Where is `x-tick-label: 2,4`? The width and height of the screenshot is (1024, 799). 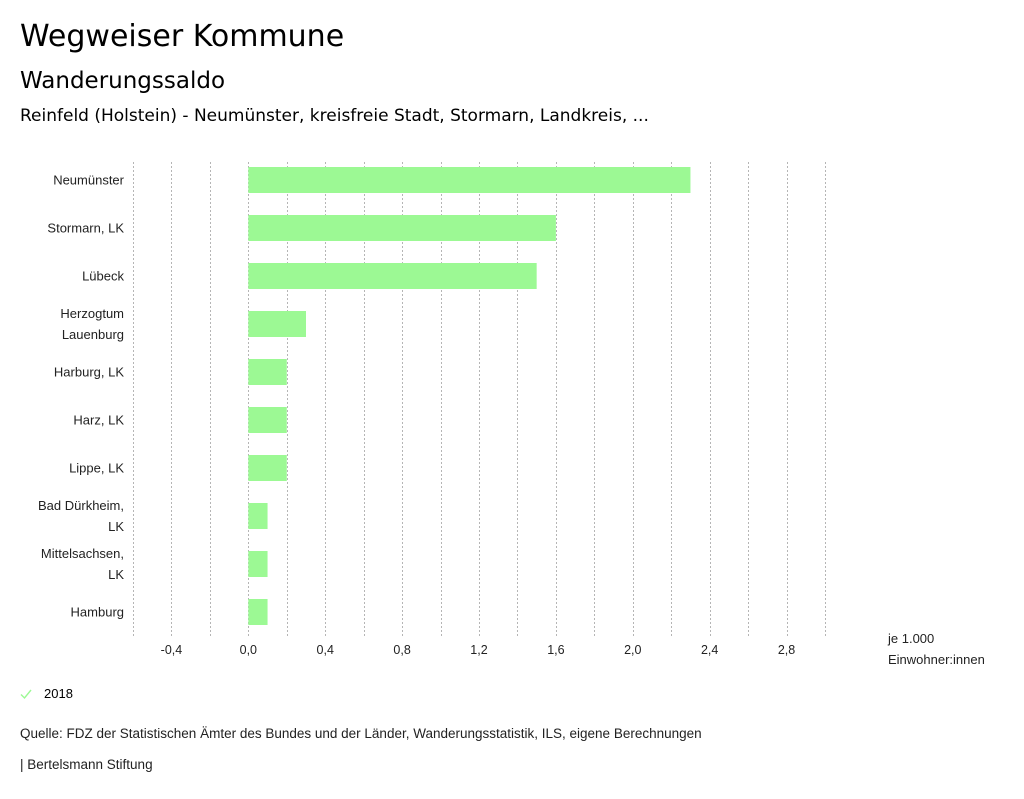
x-tick-label: 2,4 is located at coordinates (709, 650).